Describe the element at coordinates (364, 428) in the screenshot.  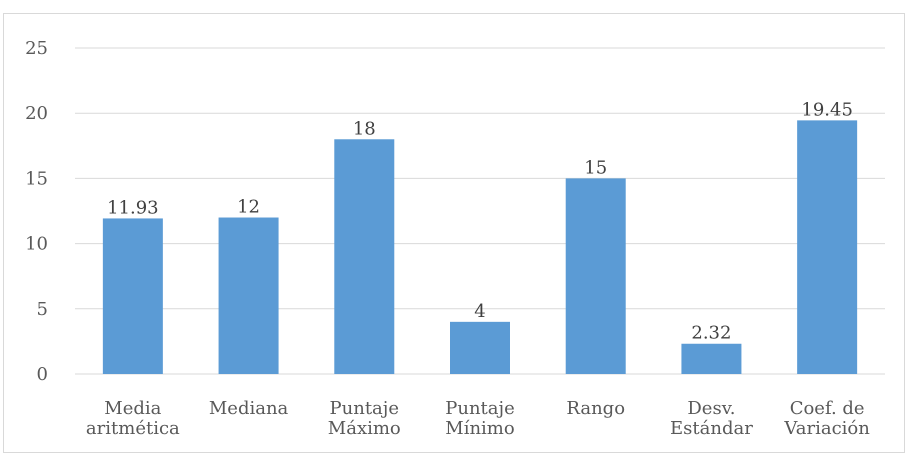
I see `category-label-line: Máximo` at that location.